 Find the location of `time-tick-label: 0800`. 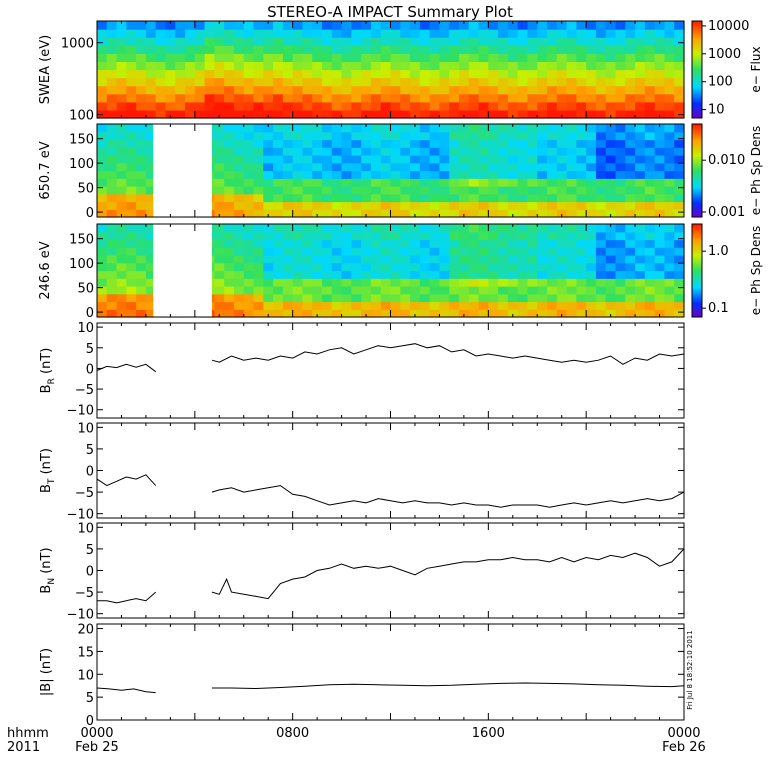

time-tick-label: 0800 is located at coordinates (292, 733).